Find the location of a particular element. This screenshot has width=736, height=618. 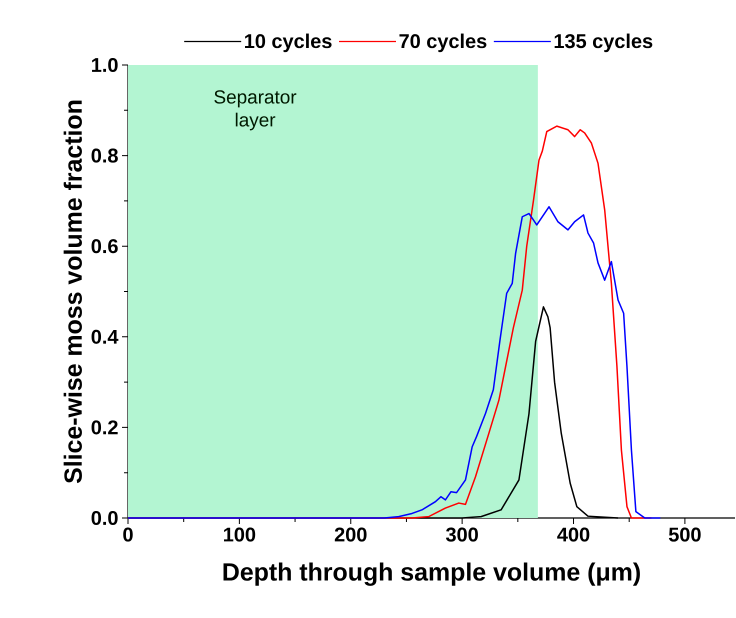

x-tick-label: 200 is located at coordinates (350, 535).